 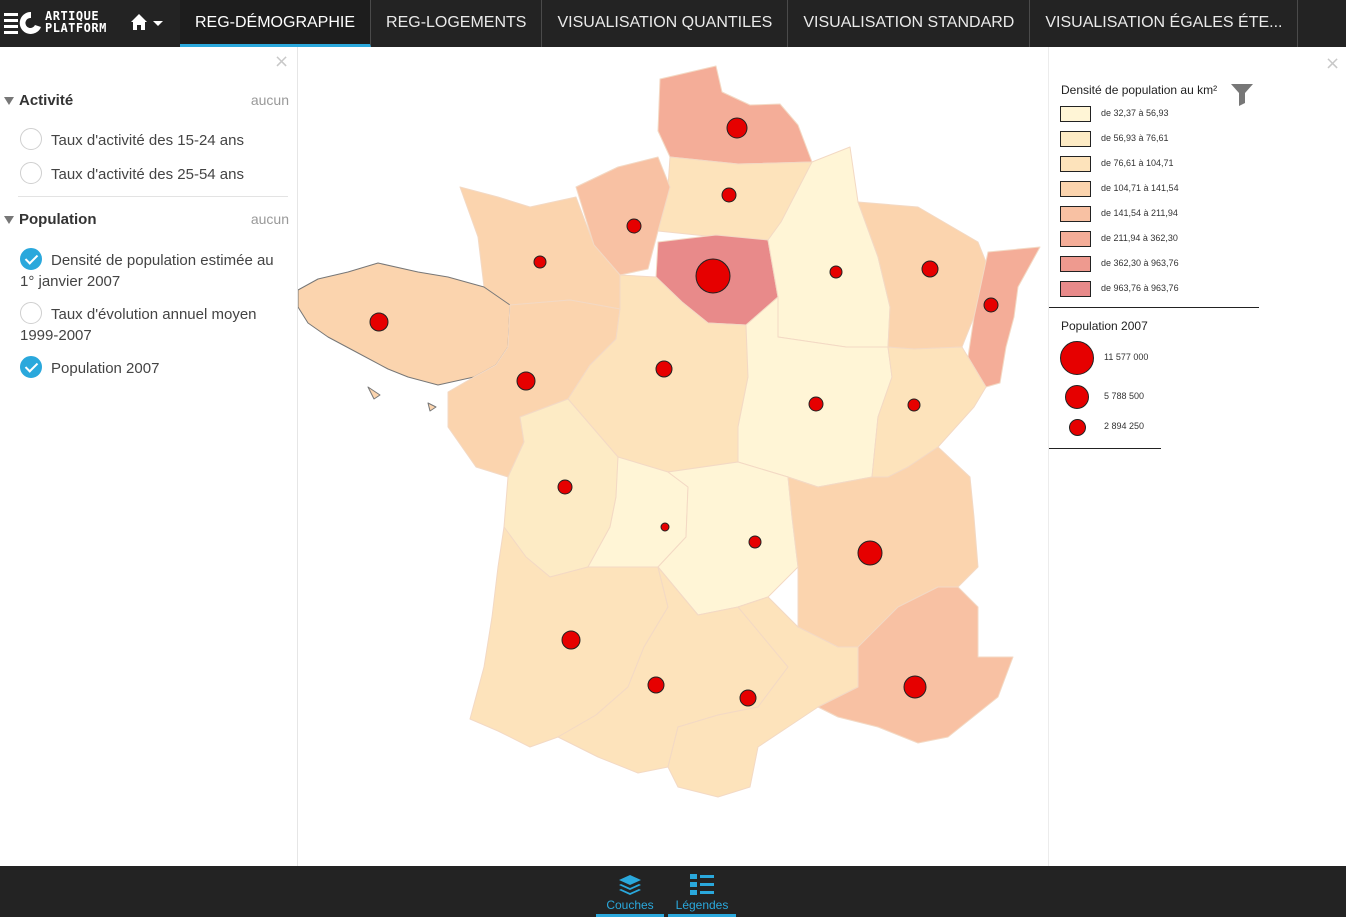 I want to click on logo-mark-icon, so click(x=22, y=22).